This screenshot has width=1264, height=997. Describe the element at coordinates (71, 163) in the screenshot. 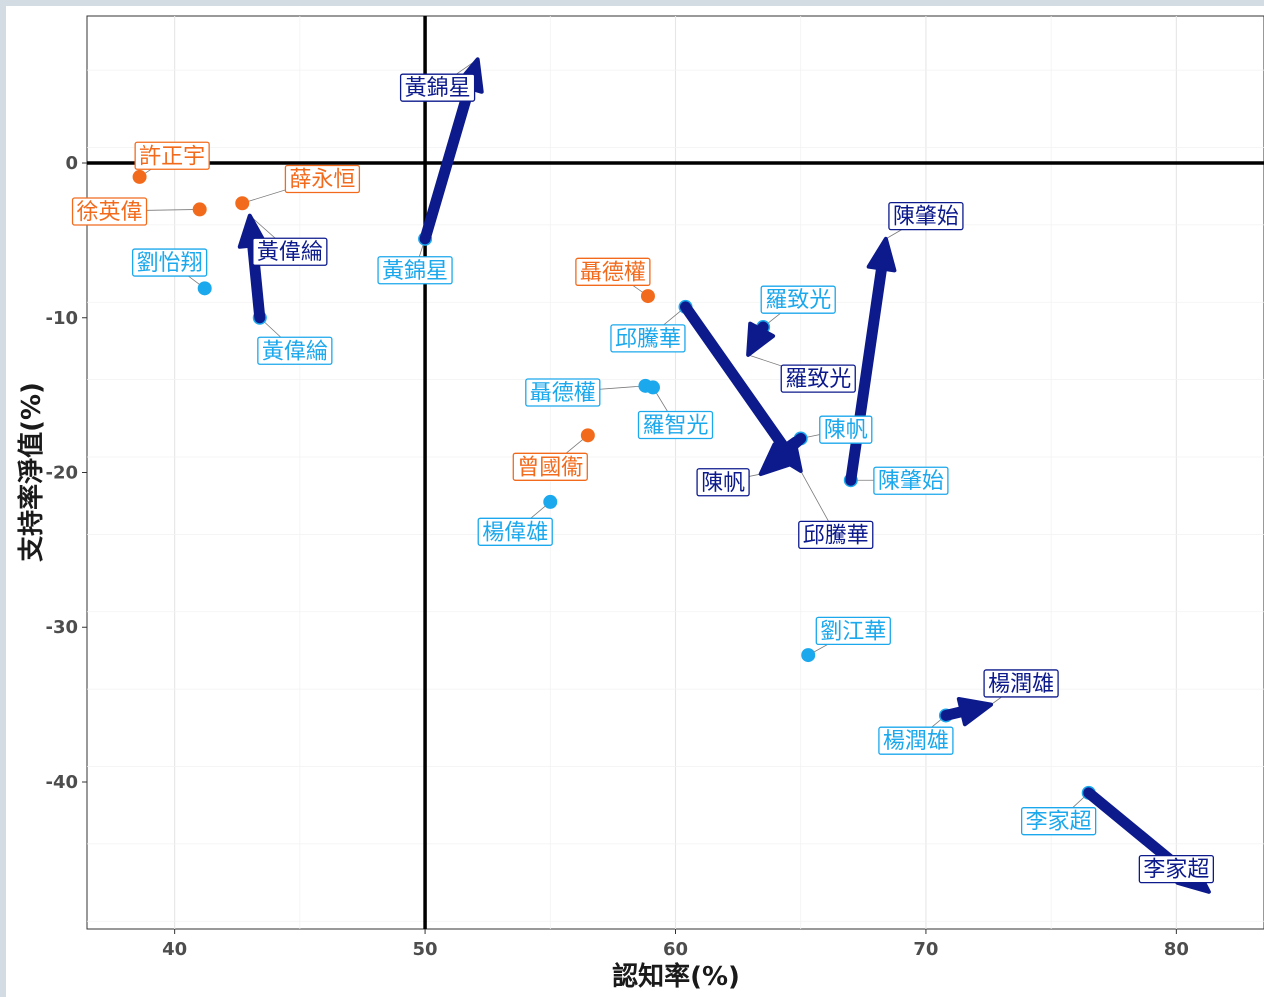

I see `y-tick-label: 0` at that location.